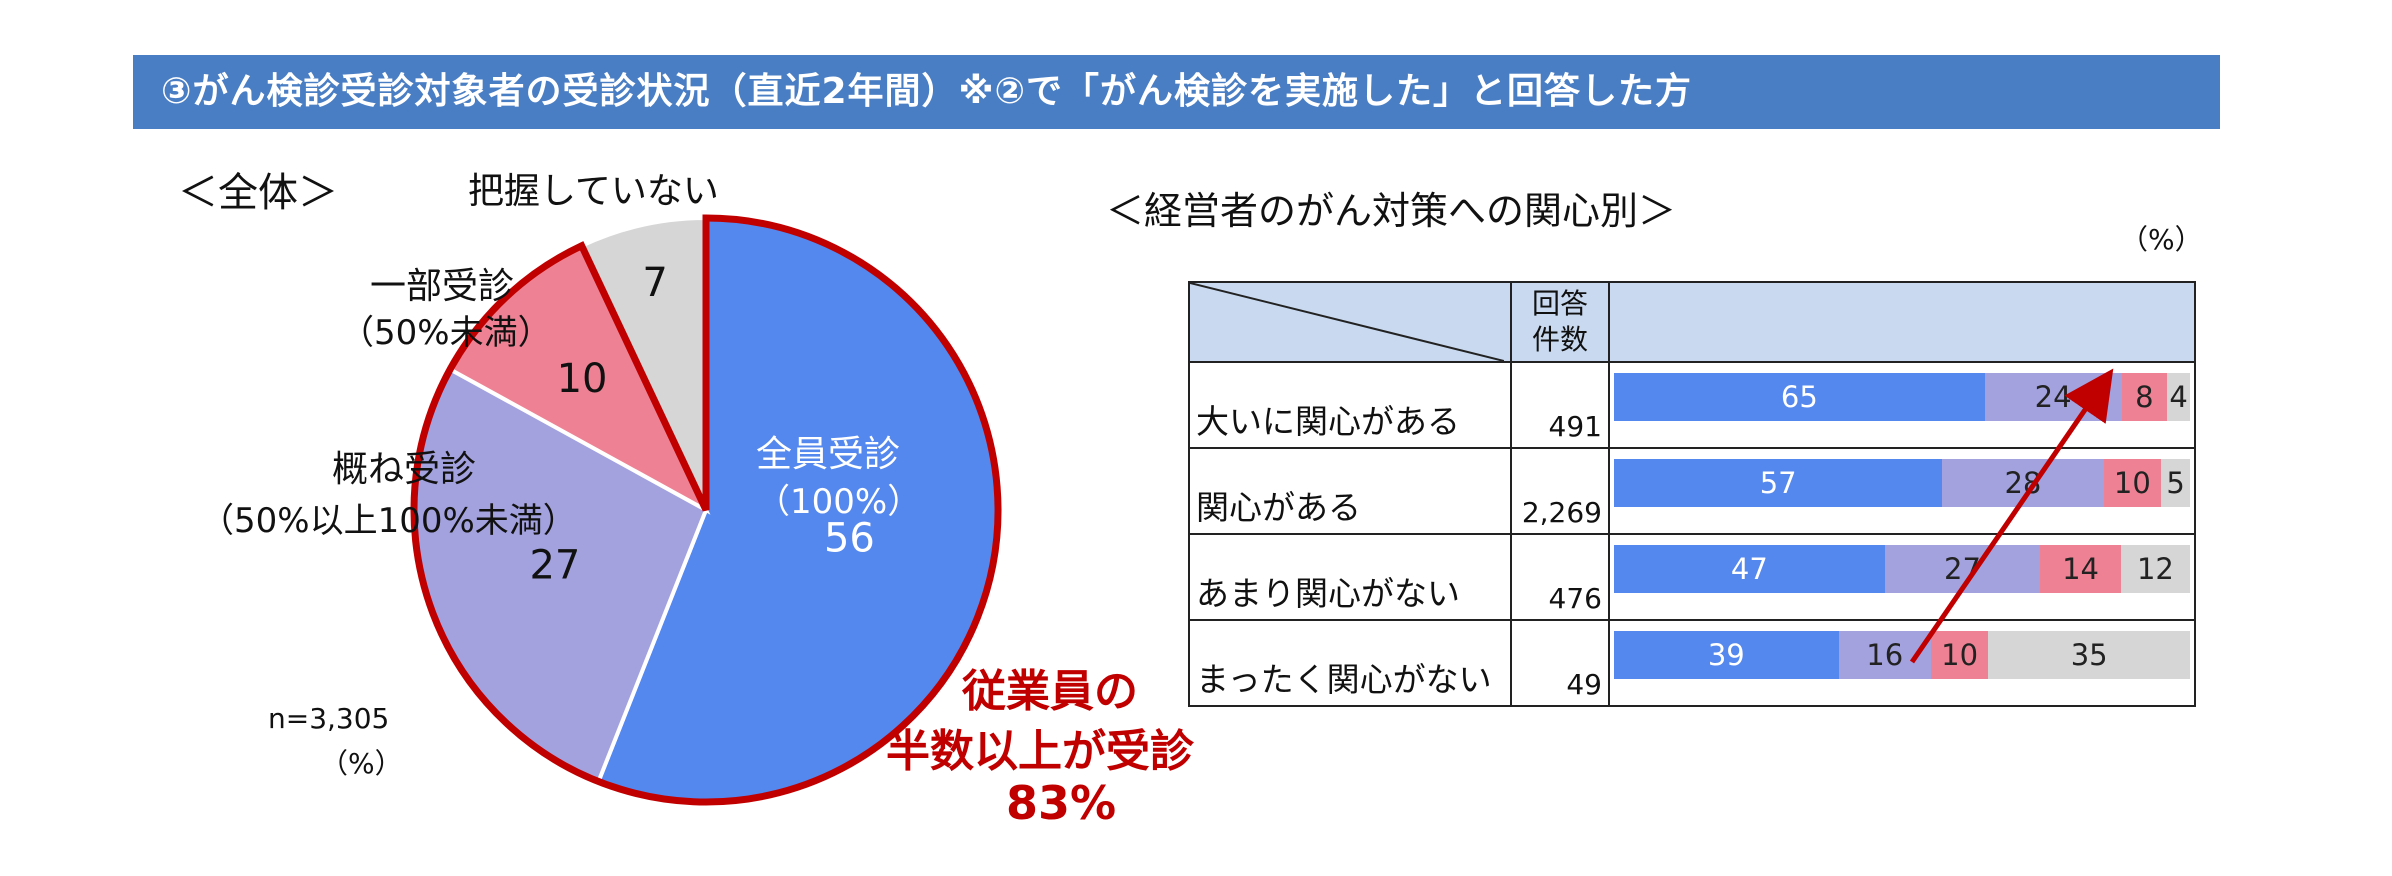  Describe the element at coordinates (2023, 483) in the screenshot. I see `bar-segment-mostly: 28` at that location.